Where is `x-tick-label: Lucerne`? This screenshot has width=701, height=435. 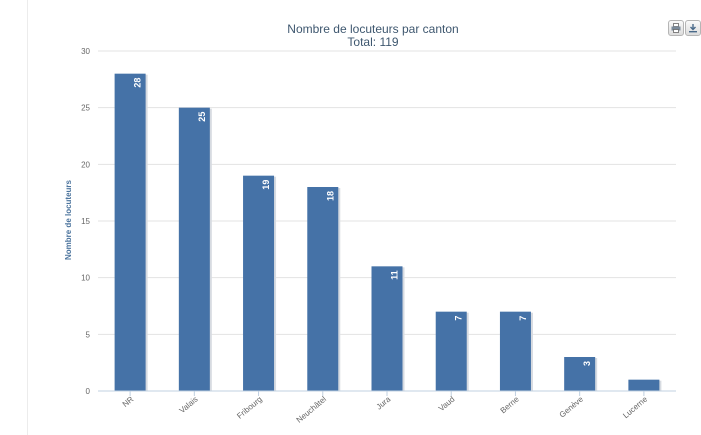 x-tick-label: Lucerne is located at coordinates (635, 407).